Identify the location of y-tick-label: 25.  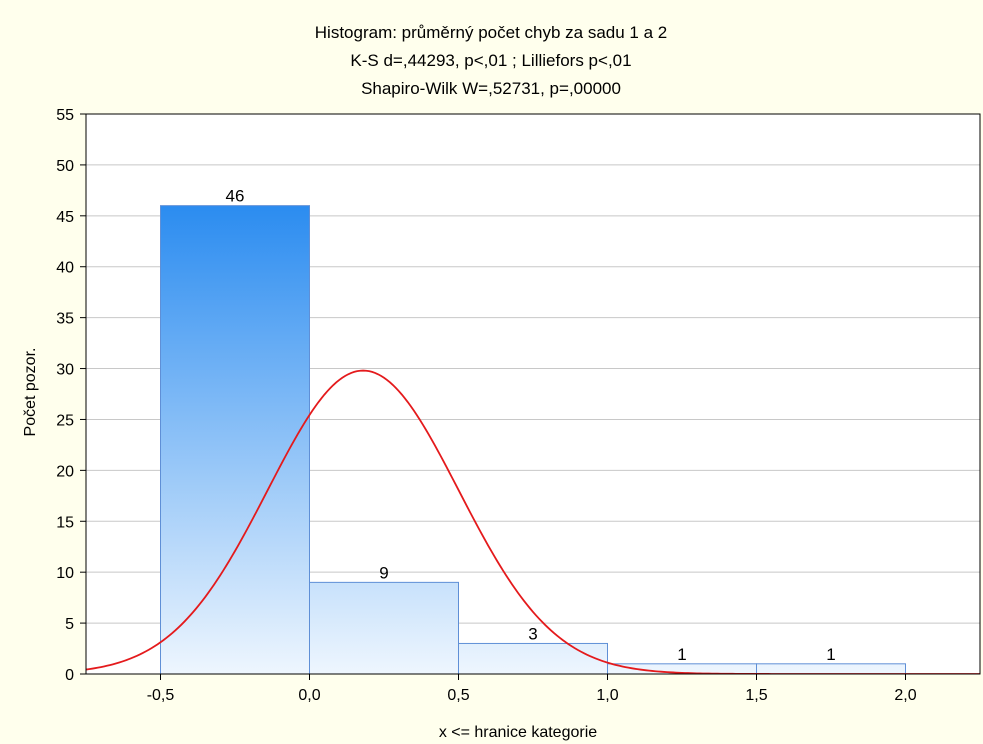
(65, 420).